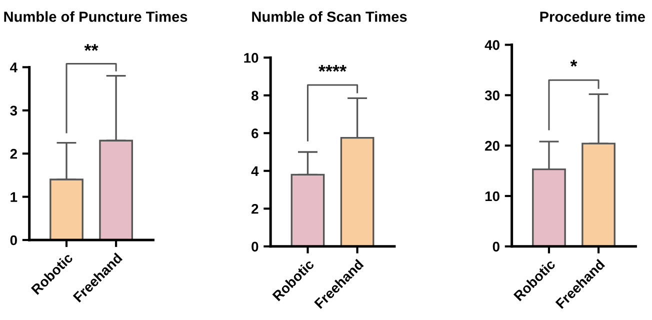 The height and width of the screenshot is (320, 652). What do you see at coordinates (96, 16) in the screenshot?
I see `chart-title: Numble of Puncture Times` at bounding box center [96, 16].